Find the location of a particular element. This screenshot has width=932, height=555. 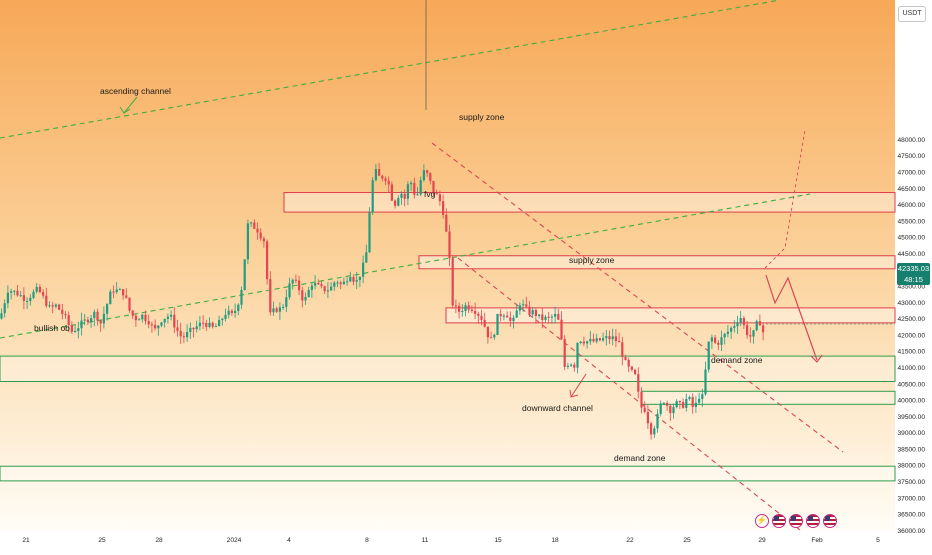

currency-selector: USDT is located at coordinates (912, 14).